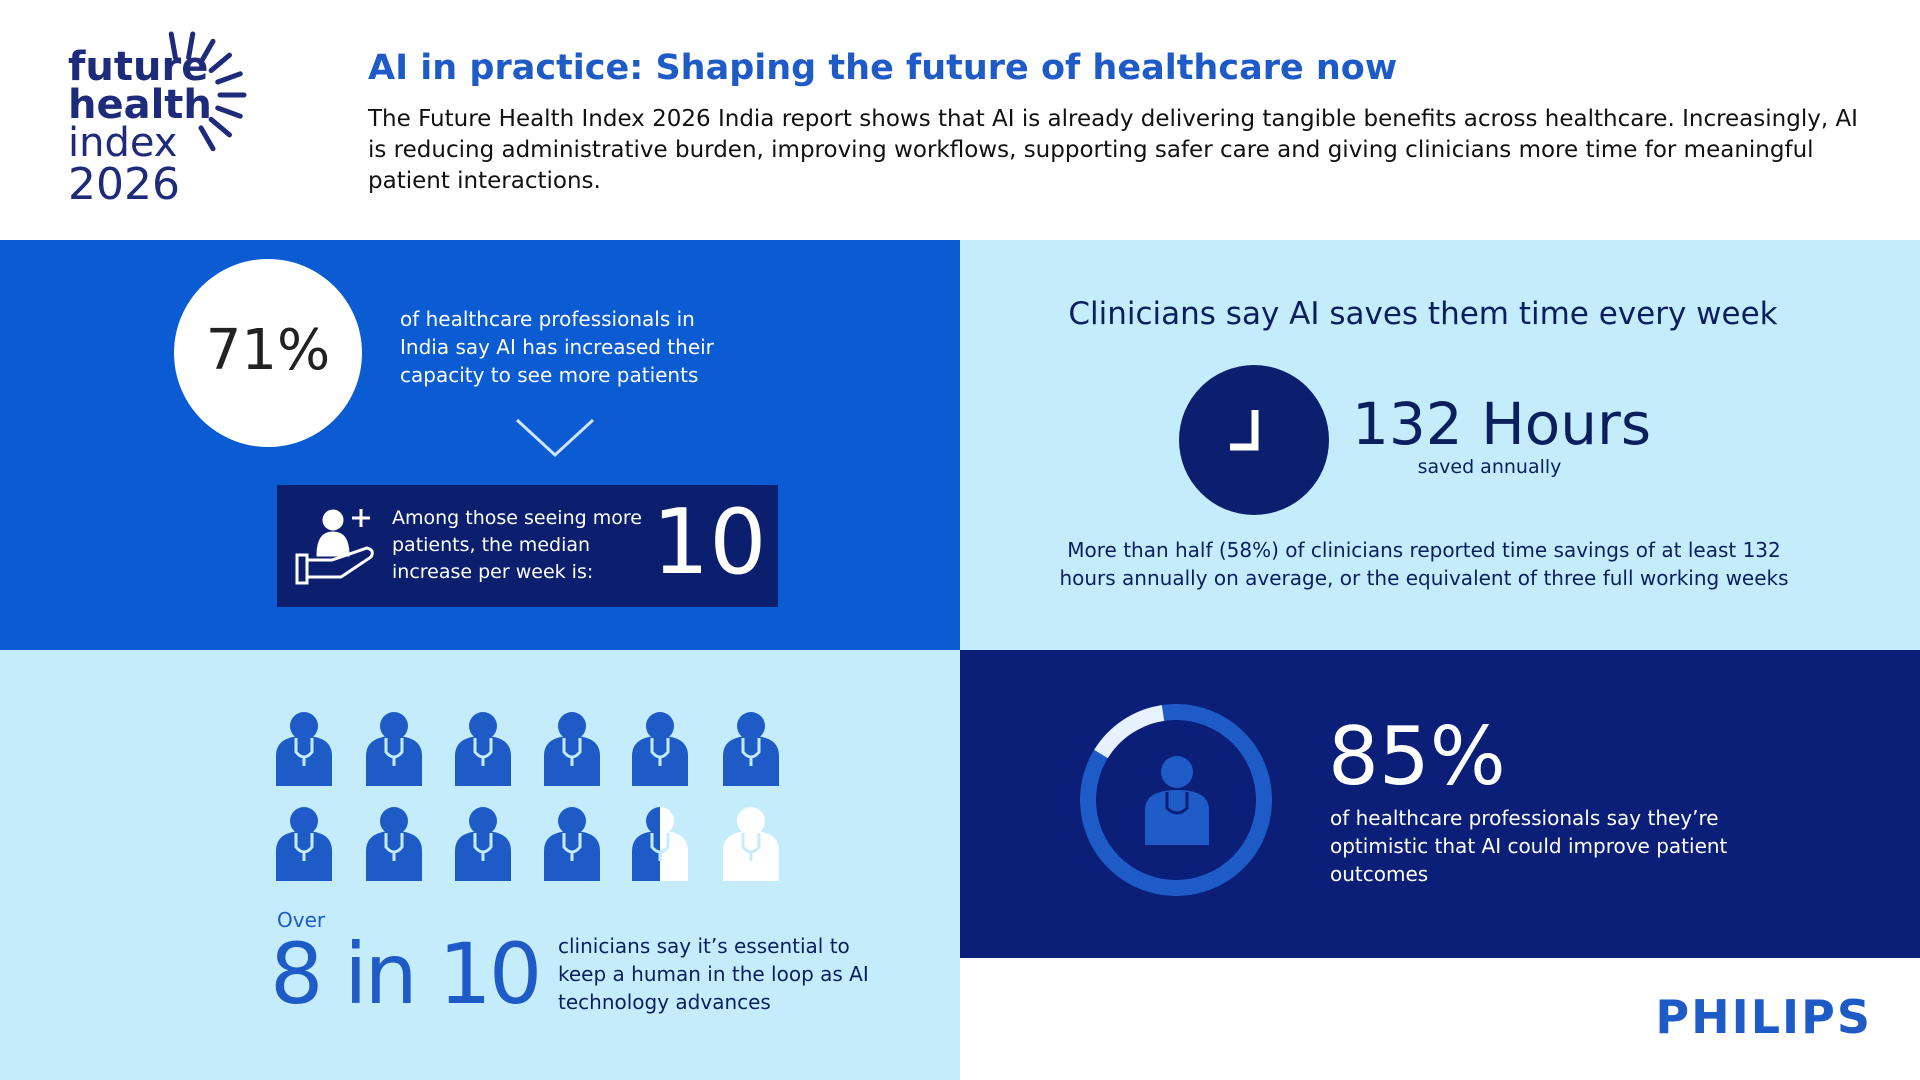 The image size is (1920, 1080). Describe the element at coordinates (123, 143) in the screenshot. I see `logo-line: index` at that location.